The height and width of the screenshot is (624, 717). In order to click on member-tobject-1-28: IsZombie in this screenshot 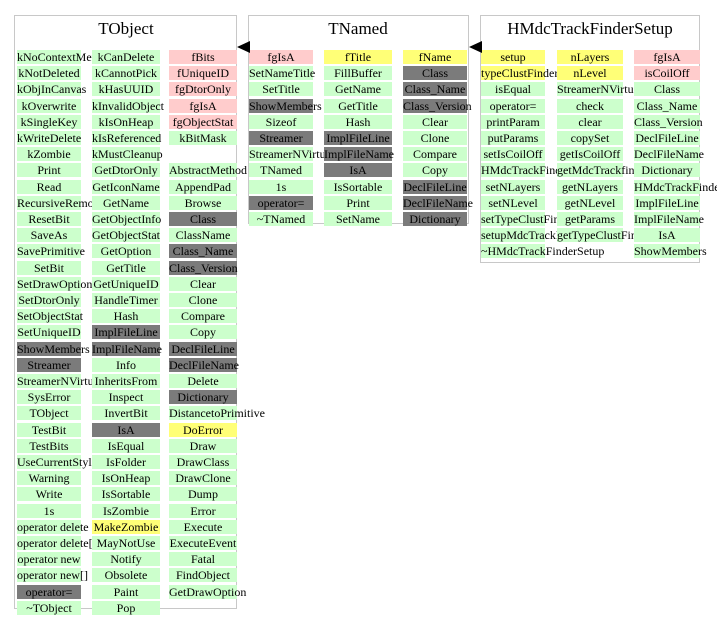, I will do `click(126, 511)`.